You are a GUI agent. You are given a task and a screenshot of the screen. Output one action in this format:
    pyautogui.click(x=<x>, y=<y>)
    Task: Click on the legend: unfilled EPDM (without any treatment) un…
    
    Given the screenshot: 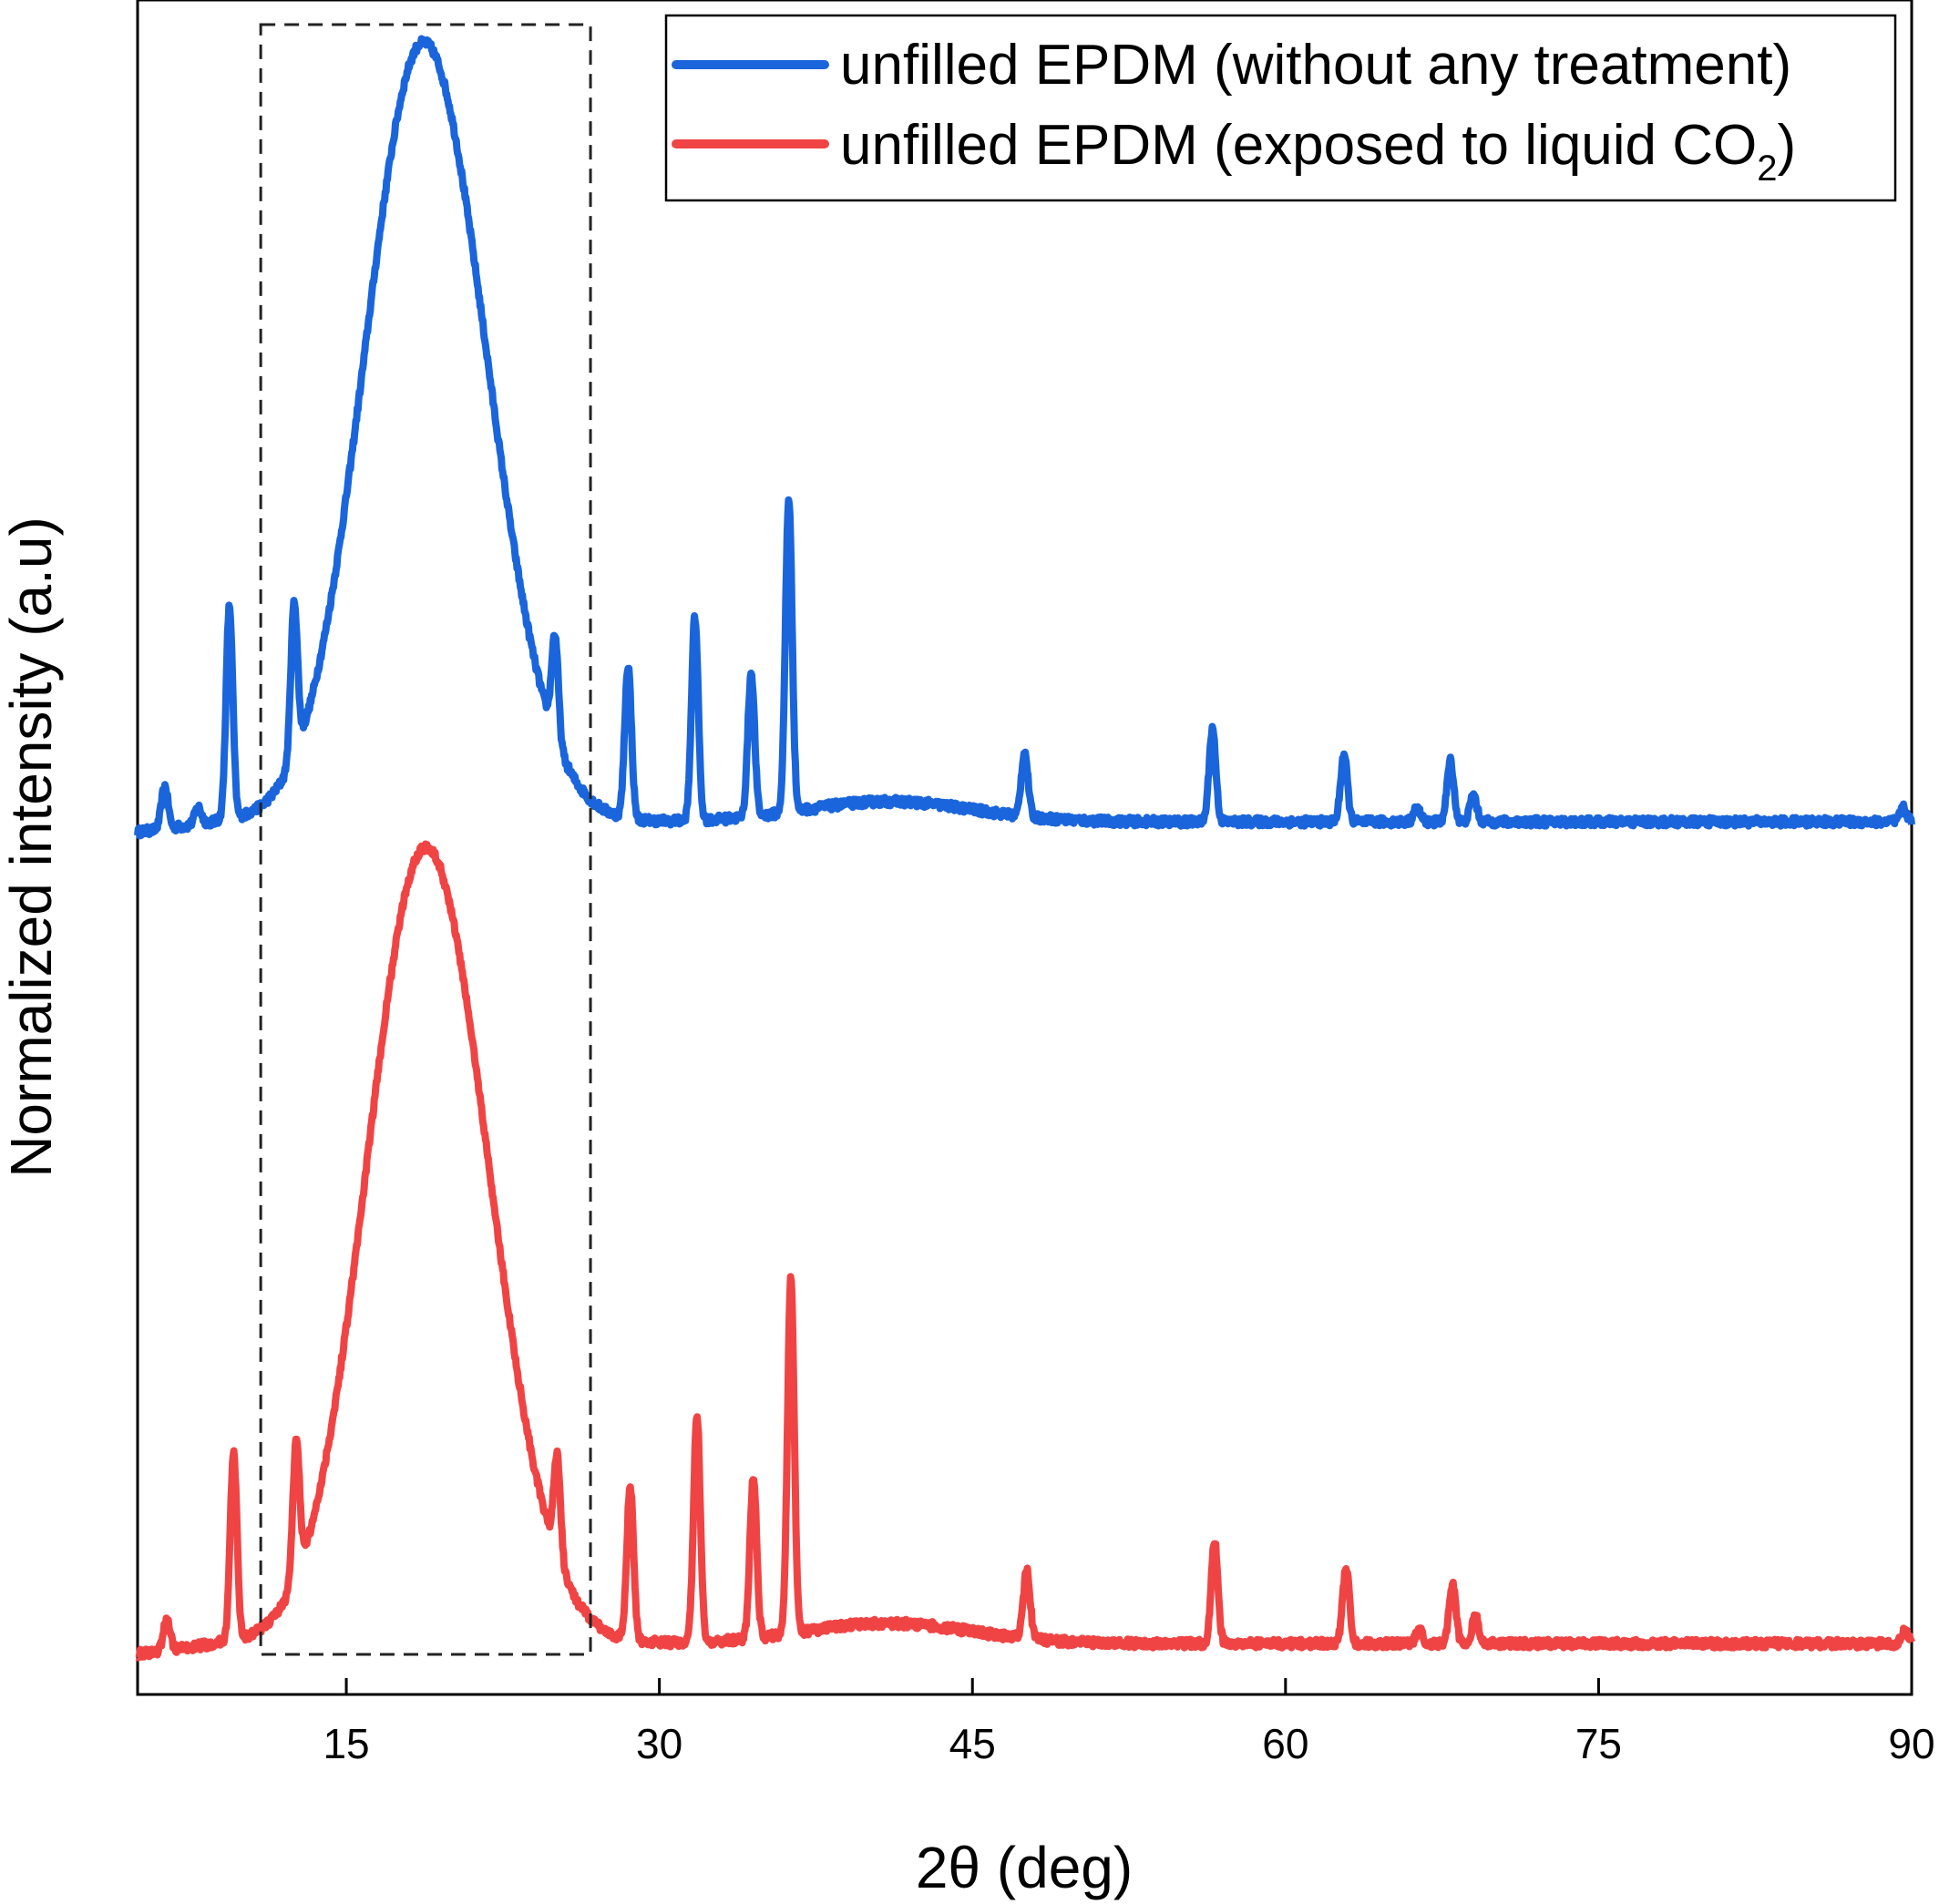 What is the action you would take?
    pyautogui.click(x=1280, y=108)
    